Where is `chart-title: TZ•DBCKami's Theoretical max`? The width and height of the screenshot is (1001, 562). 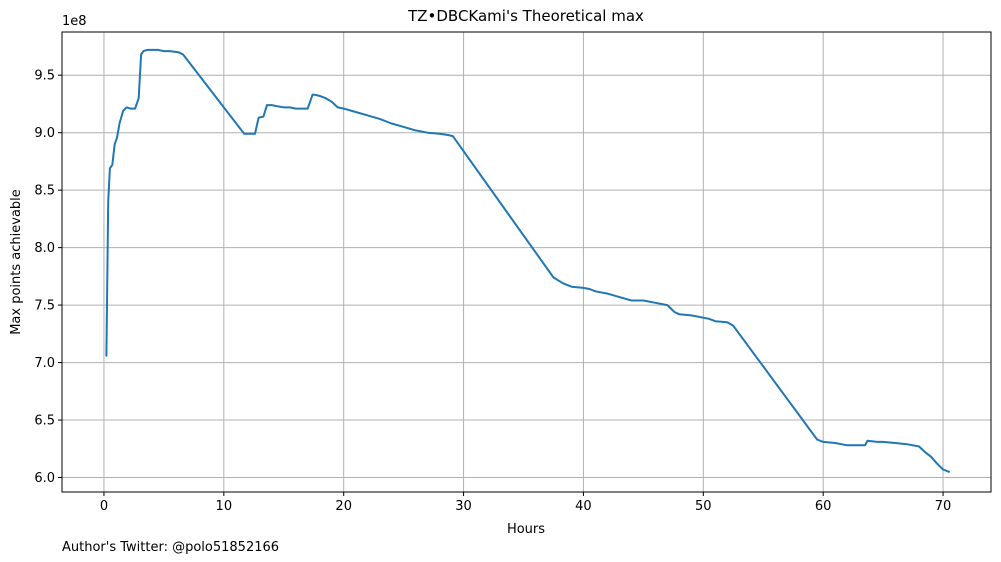
chart-title: TZ•DBCKami's Theoretical max is located at coordinates (525, 16).